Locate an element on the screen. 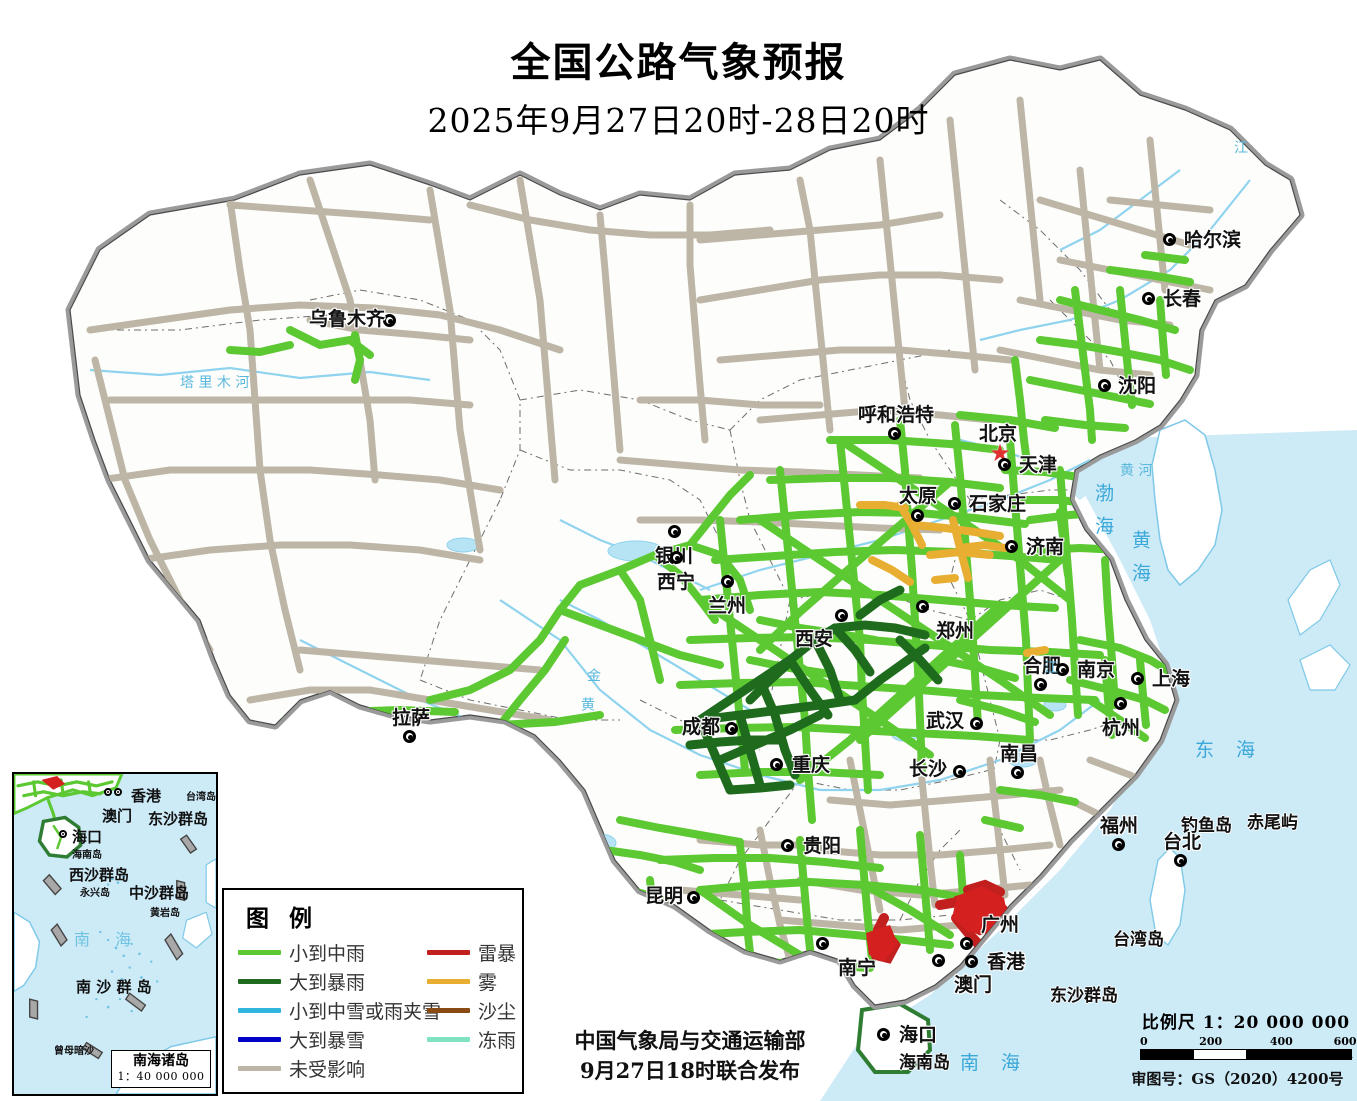 This screenshot has width=1357, height=1101. city-label: 乌鲁木齐 is located at coordinates (347, 319).